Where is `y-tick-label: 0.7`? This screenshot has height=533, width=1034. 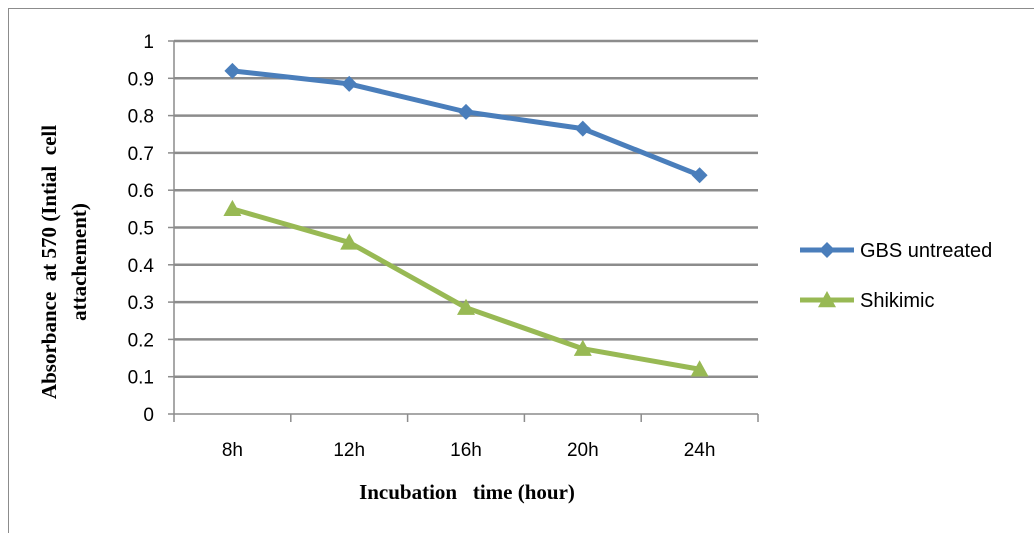 y-tick-label: 0.7 is located at coordinates (141, 154).